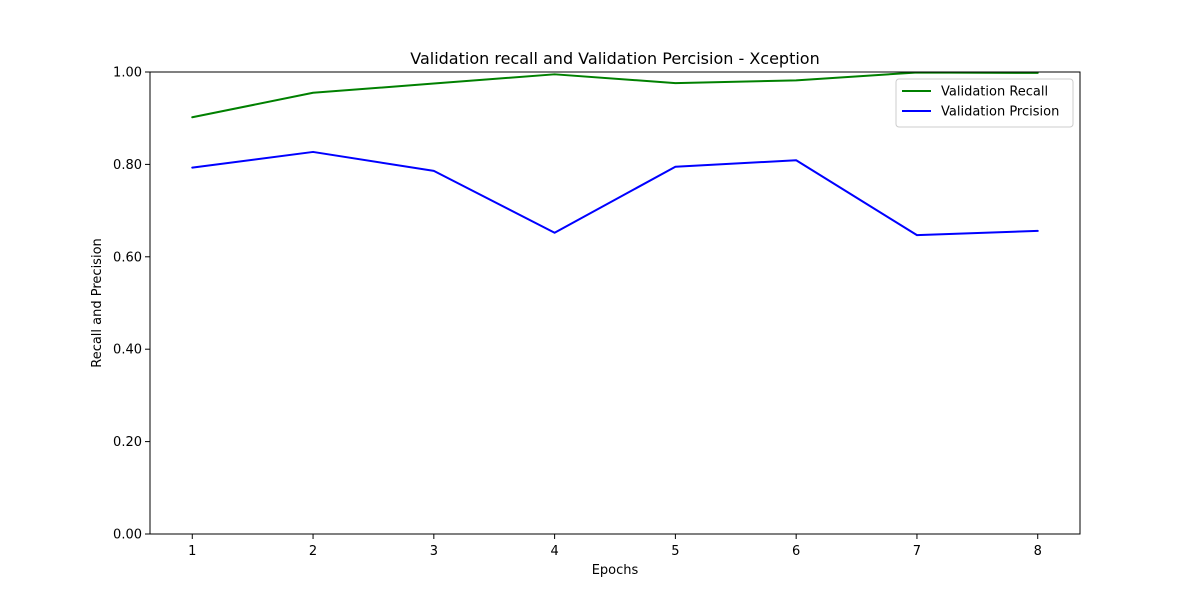  I want to click on x-axis-label: Epochs, so click(615, 570).